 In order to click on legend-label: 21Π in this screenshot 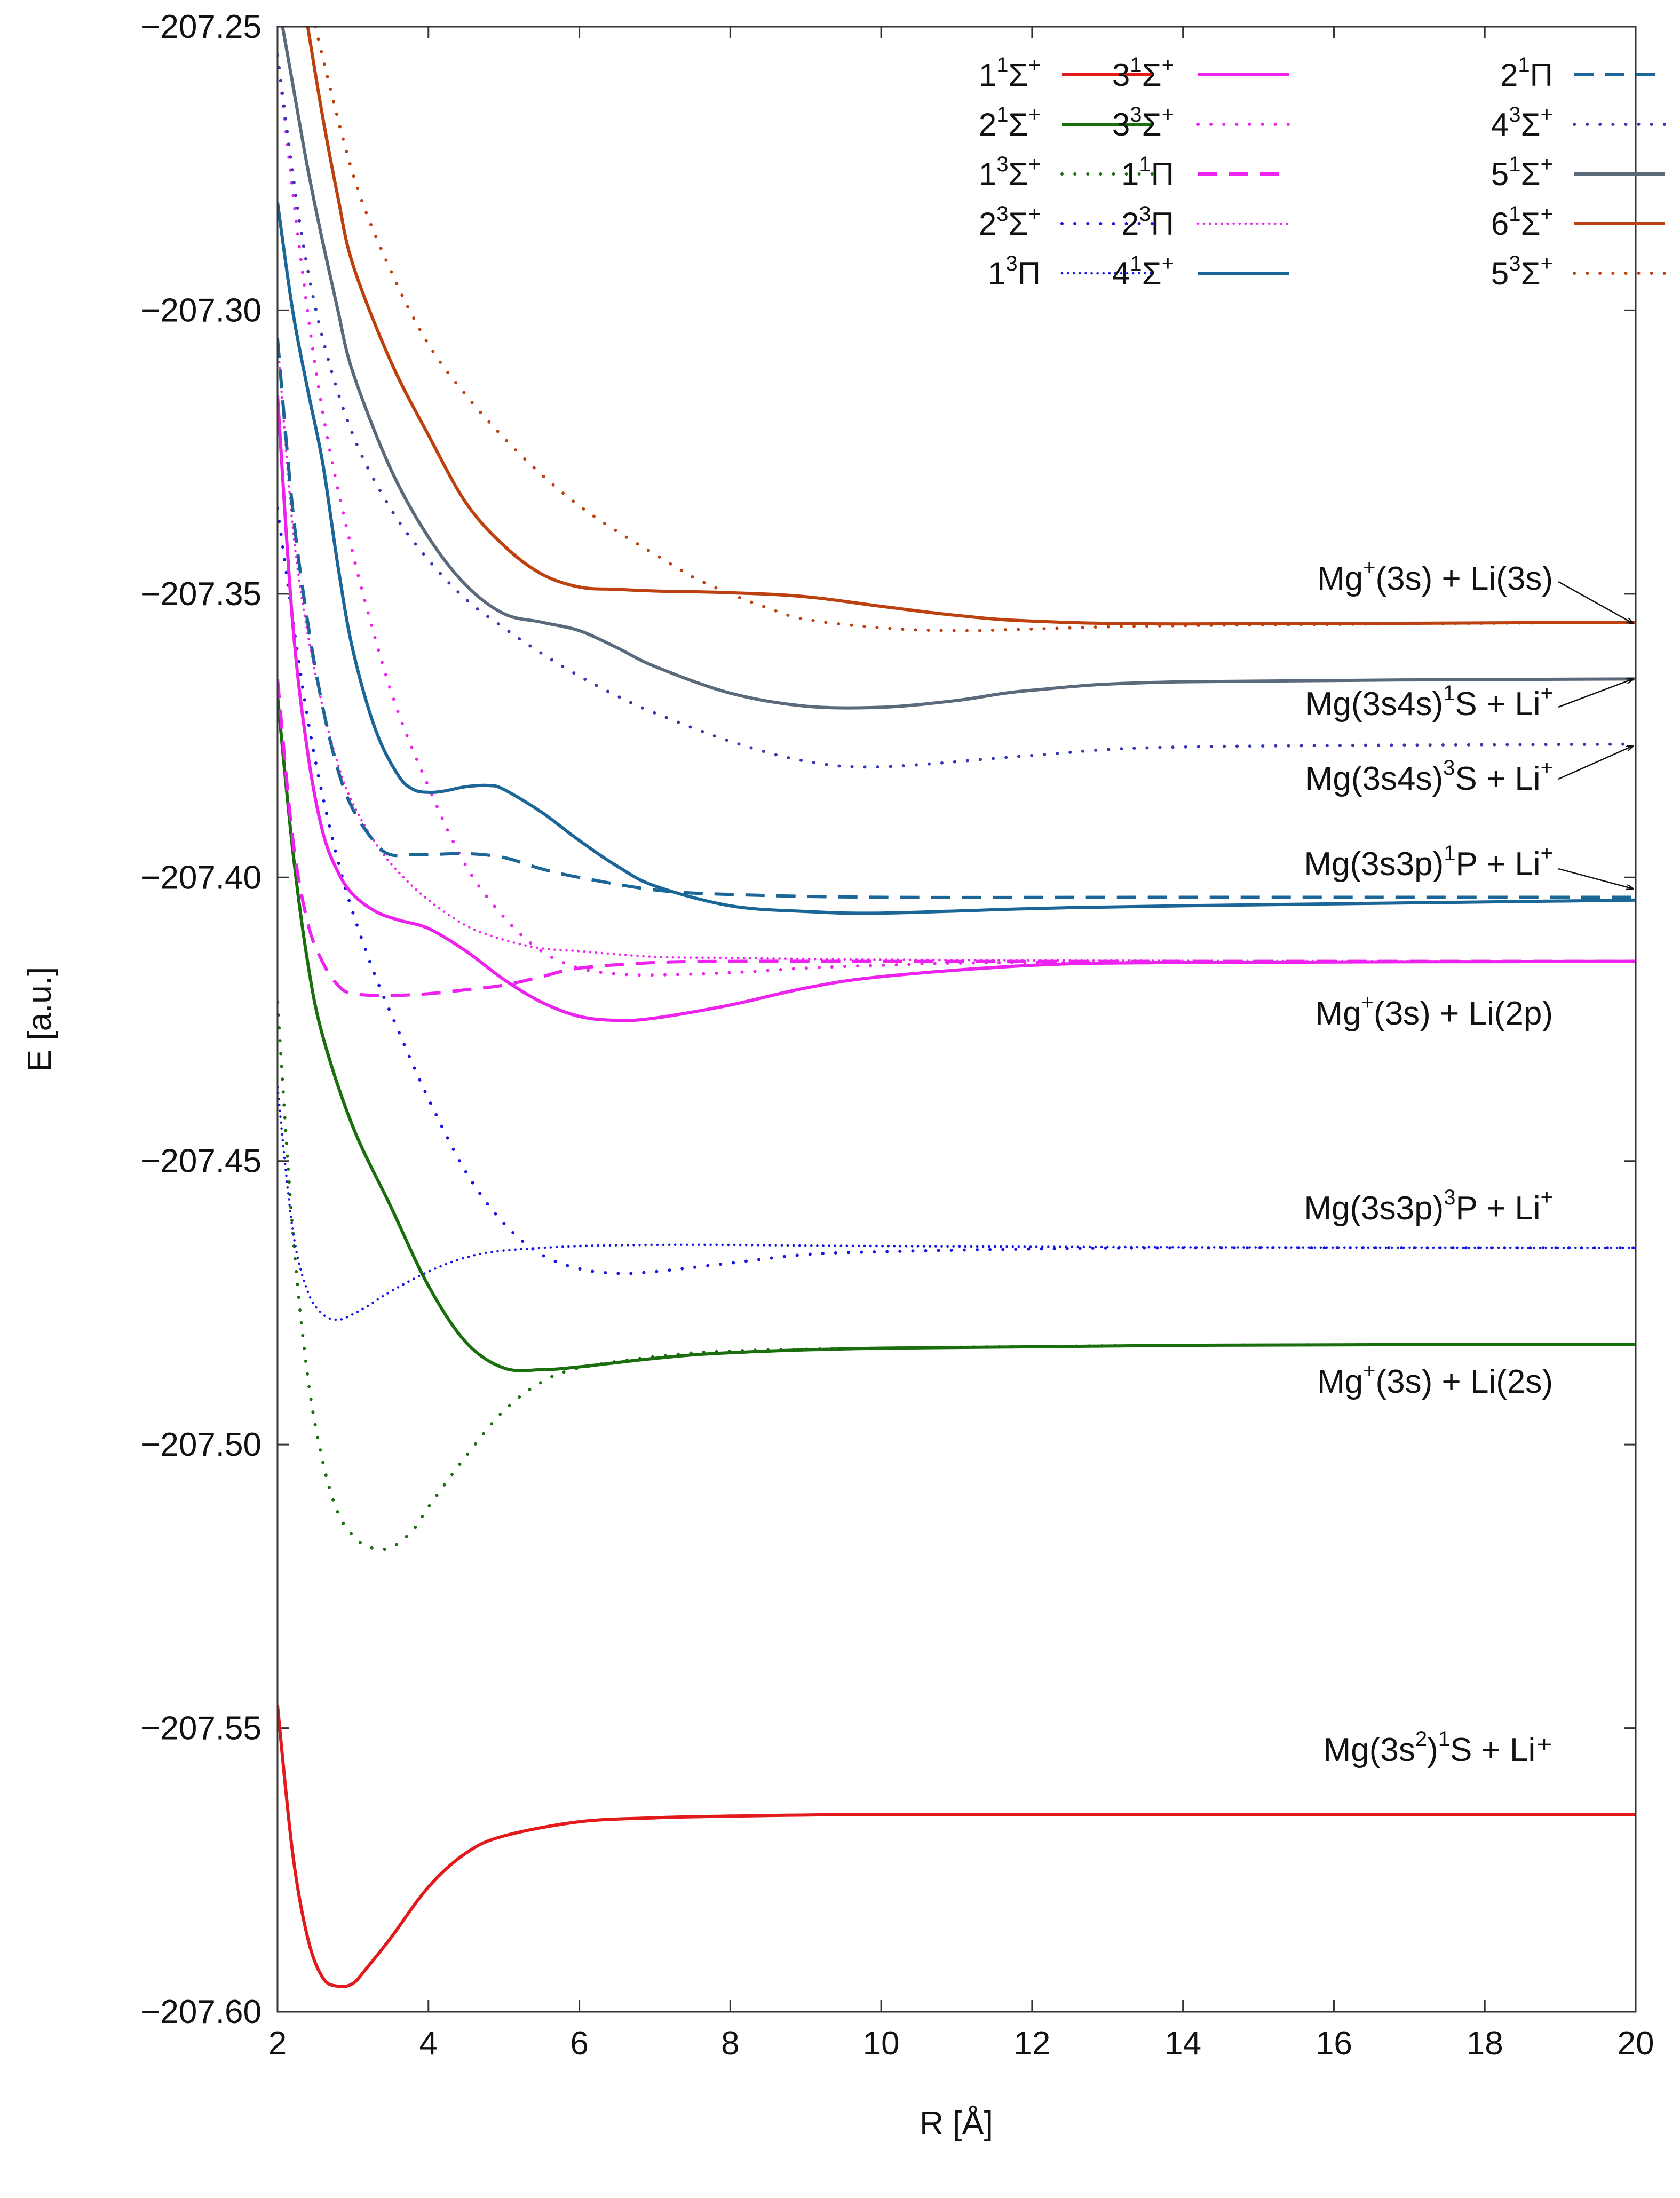, I will do `click(1526, 73)`.